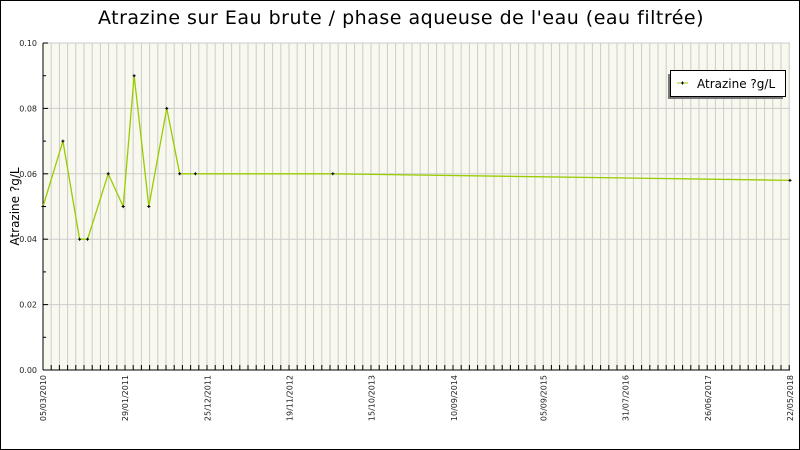  Describe the element at coordinates (28, 370) in the screenshot. I see `y-tick-label: 0.00` at that location.